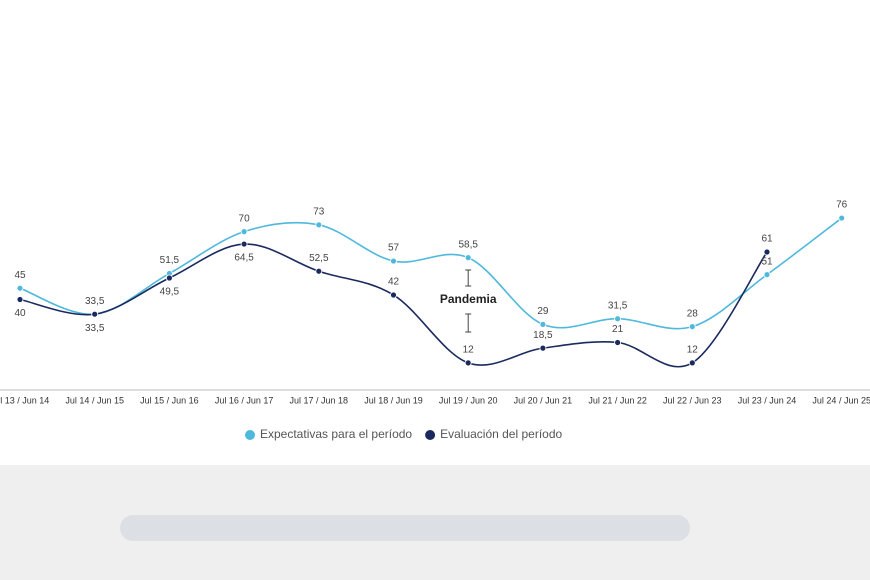 The height and width of the screenshot is (580, 870). Describe the element at coordinates (767, 400) in the screenshot. I see `x-tick-label: Jul 23 / Jun 24` at that location.